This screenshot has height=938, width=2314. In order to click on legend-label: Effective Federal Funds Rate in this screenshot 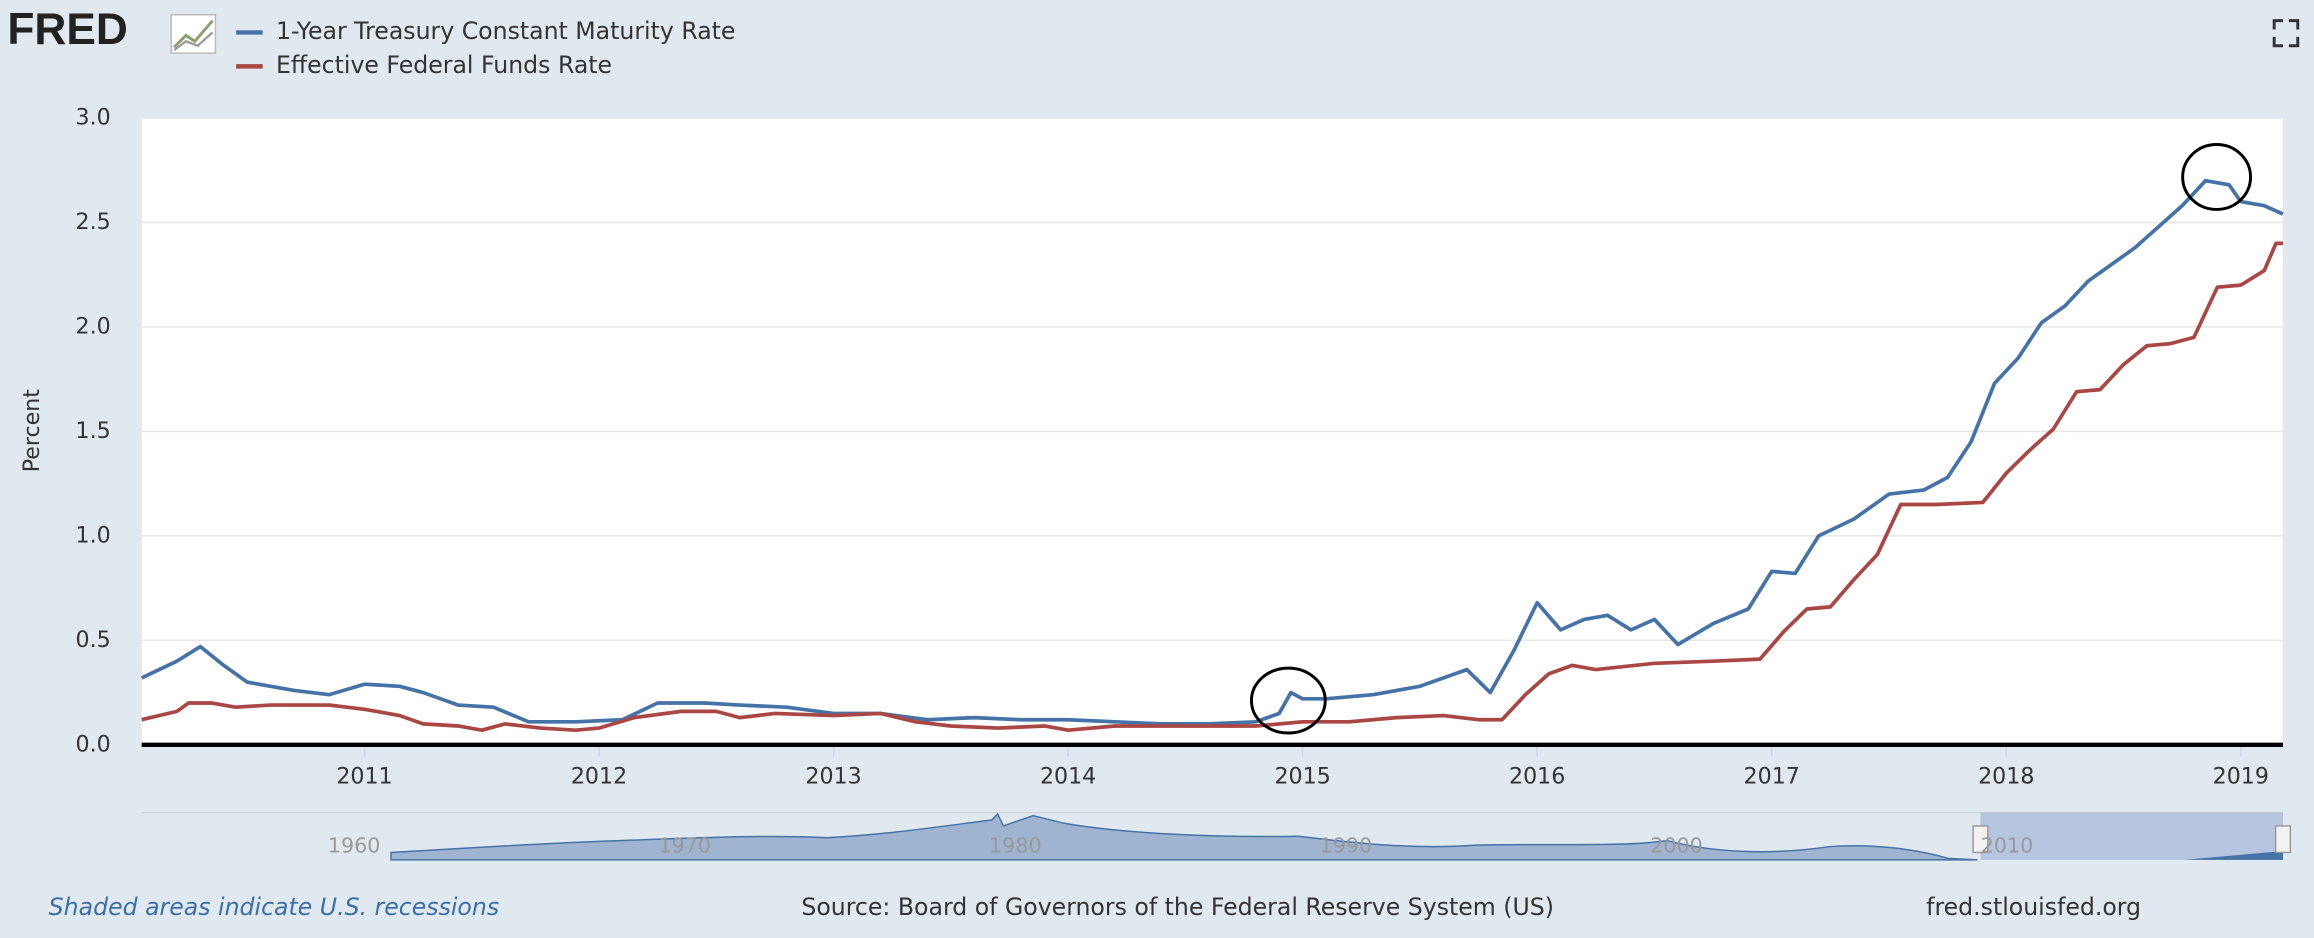, I will do `click(444, 65)`.